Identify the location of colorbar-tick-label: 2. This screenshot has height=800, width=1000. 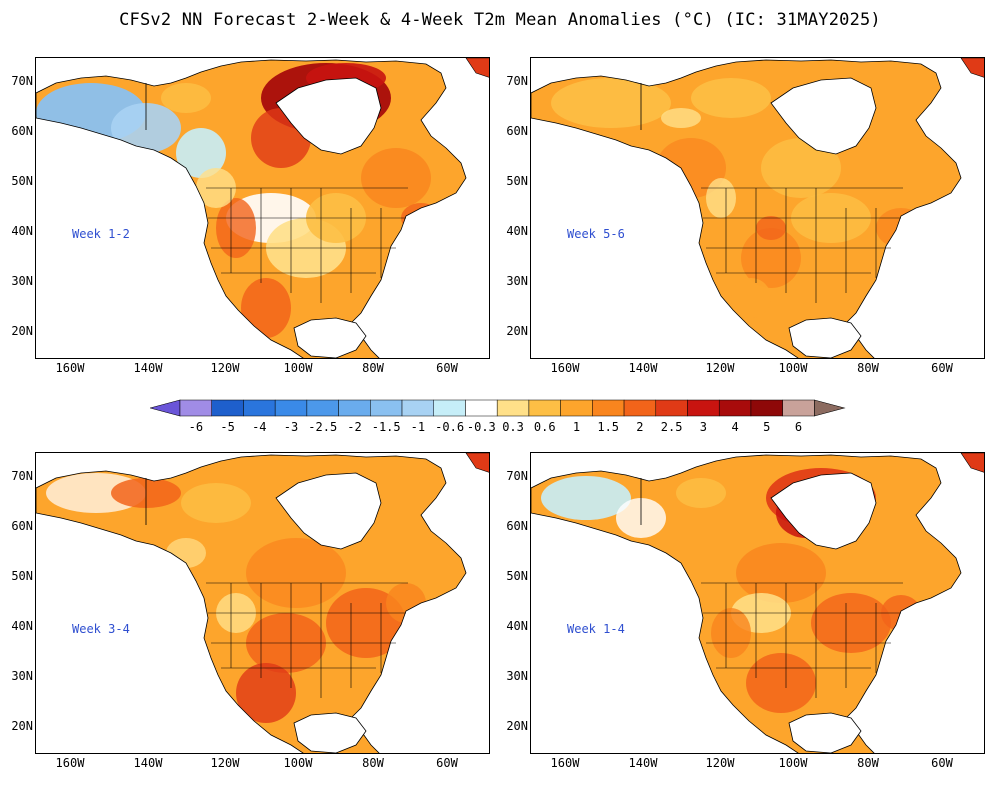
(640, 427).